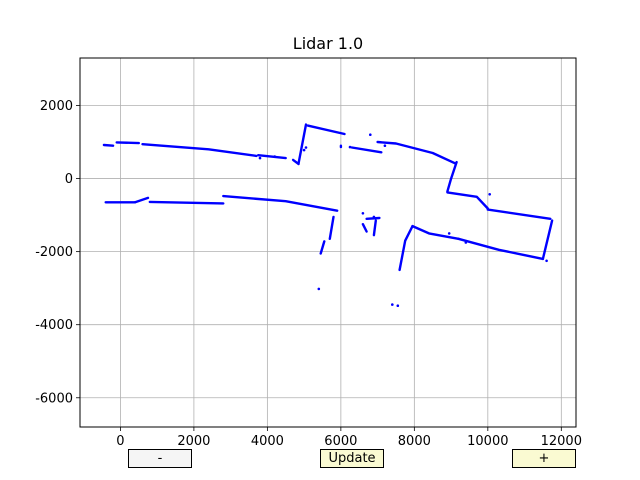 This screenshot has height=480, width=640. I want to click on chart-title: Lidar 1.0, so click(328, 43).